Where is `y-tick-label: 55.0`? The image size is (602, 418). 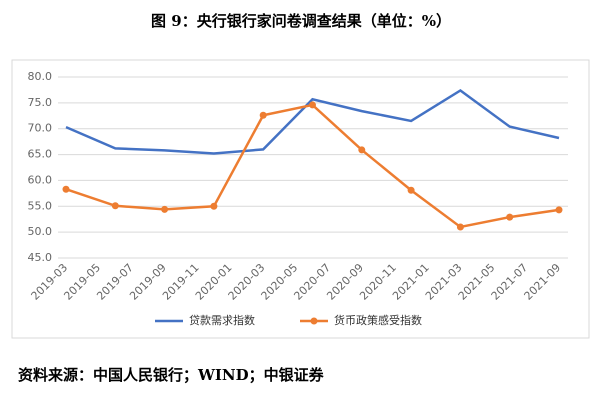
y-tick-label: 55.0 is located at coordinates (40, 205).